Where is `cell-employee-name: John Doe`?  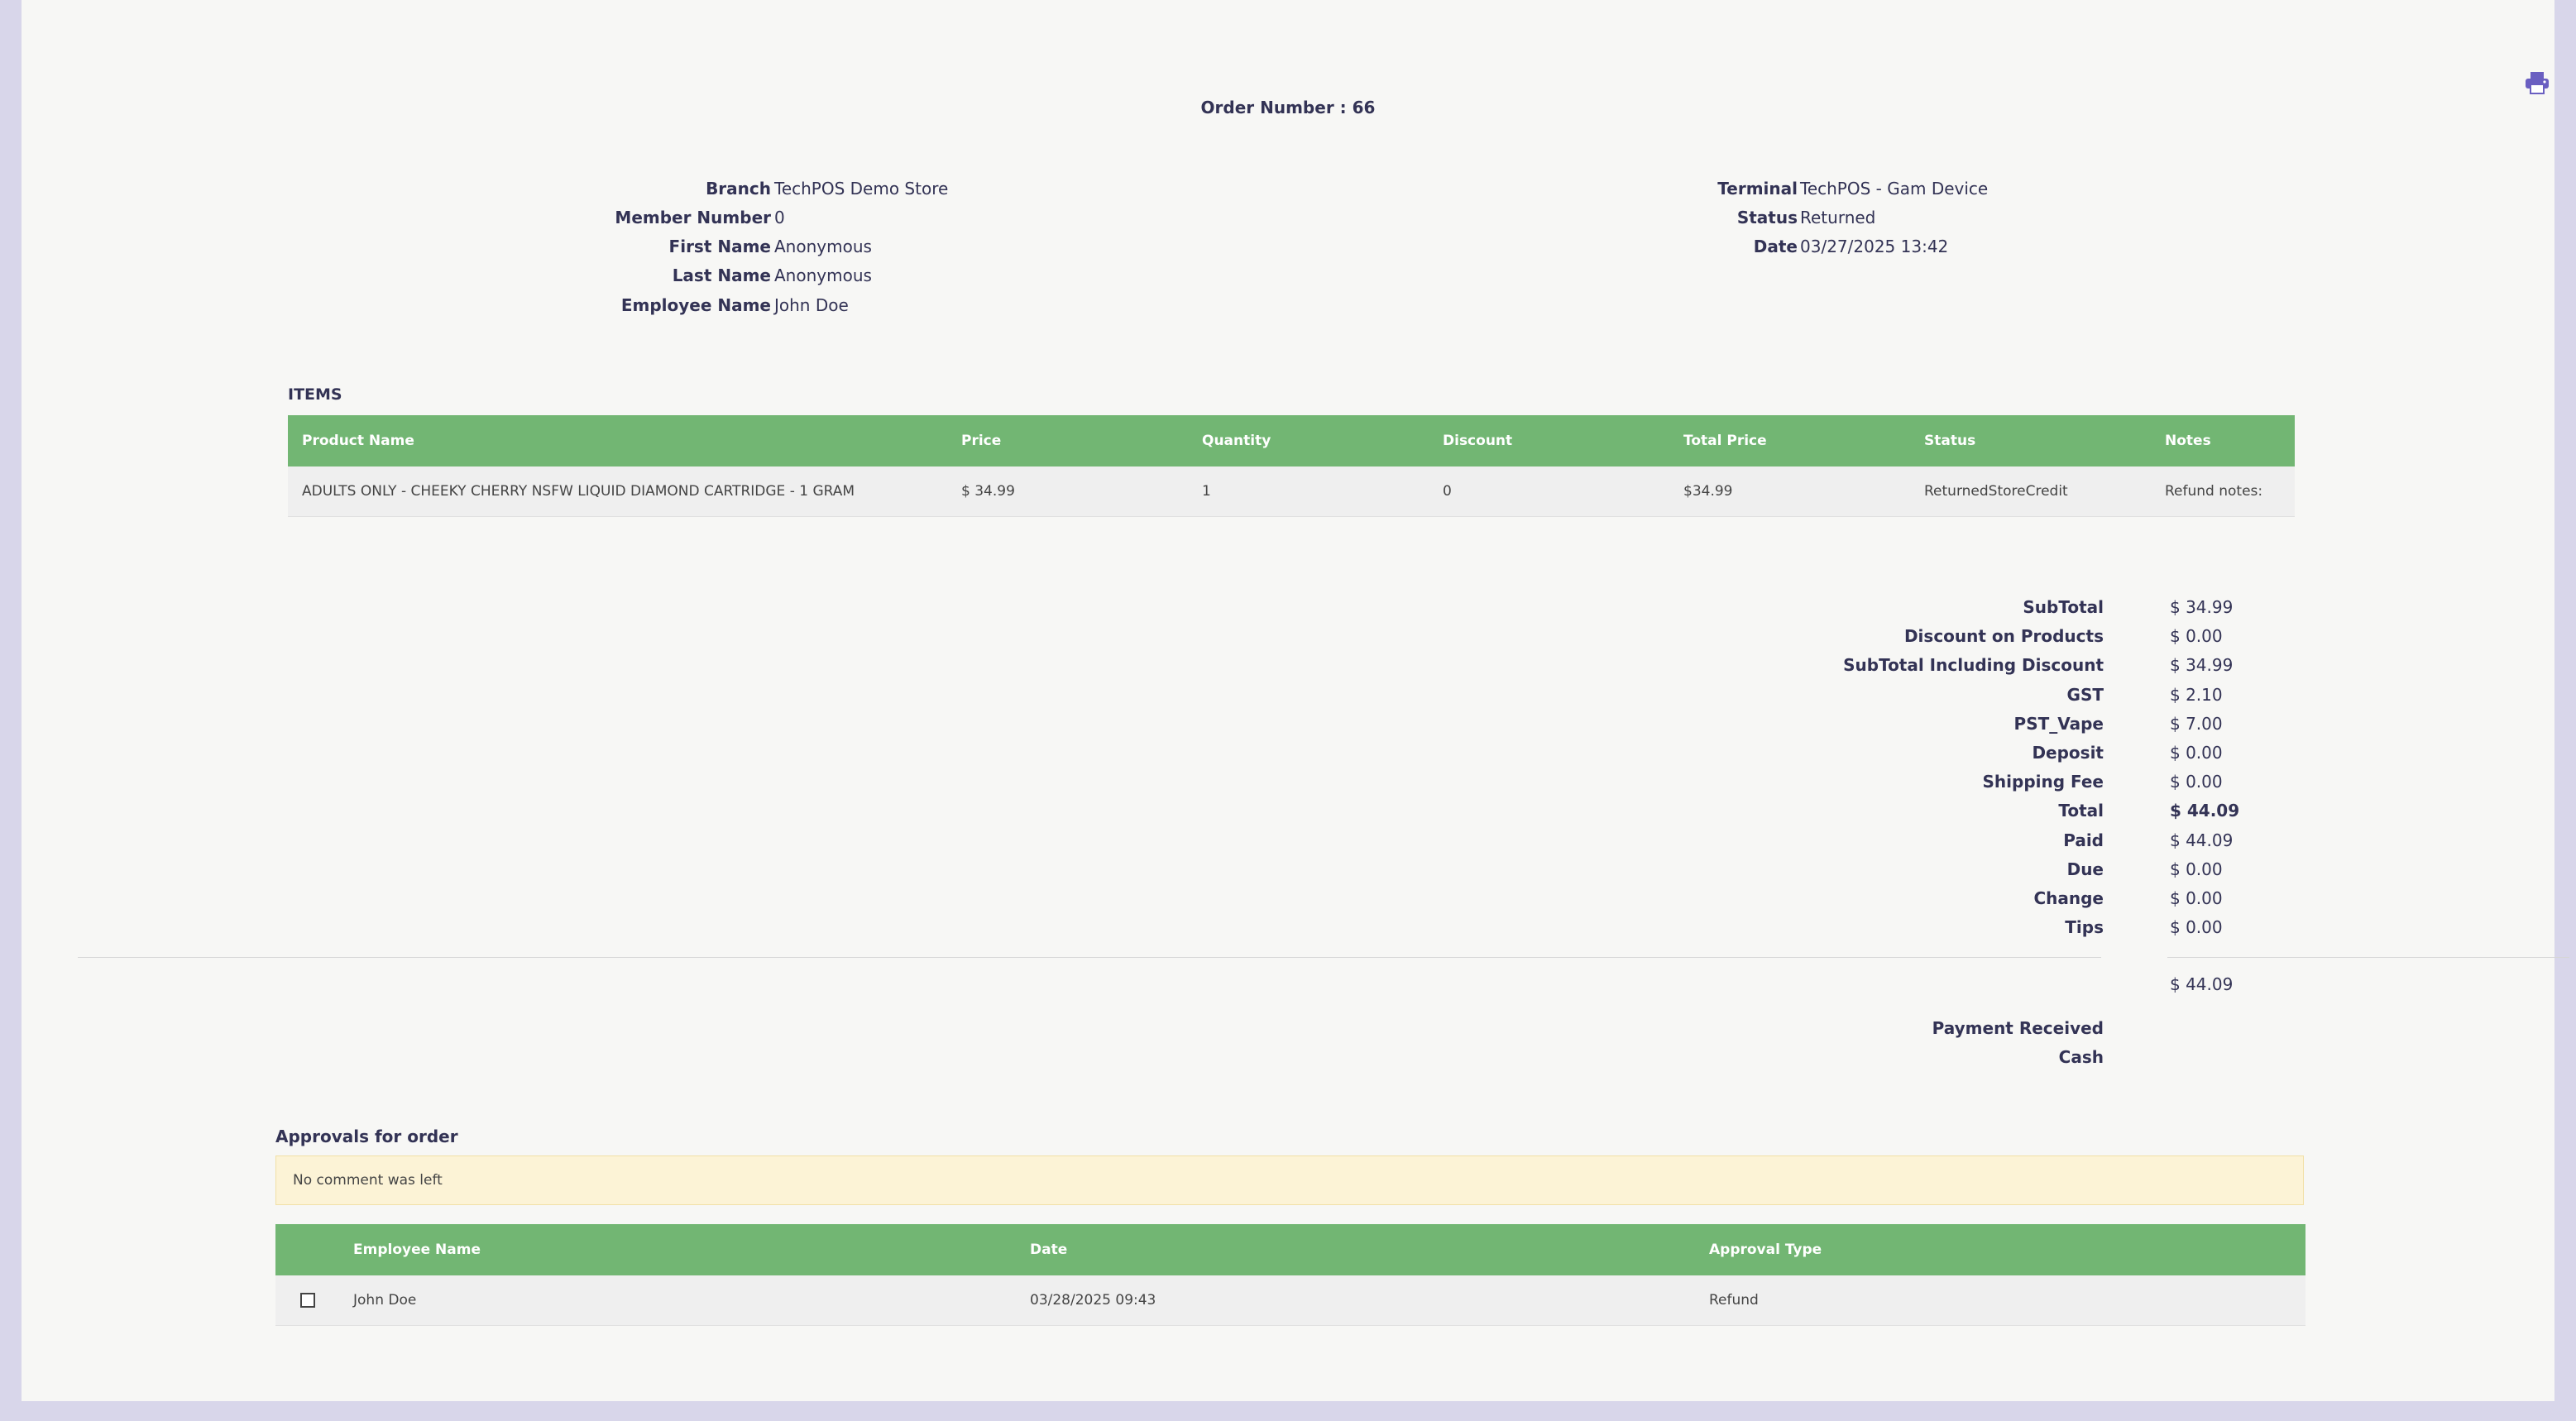 cell-employee-name: John Doe is located at coordinates (677, 1301).